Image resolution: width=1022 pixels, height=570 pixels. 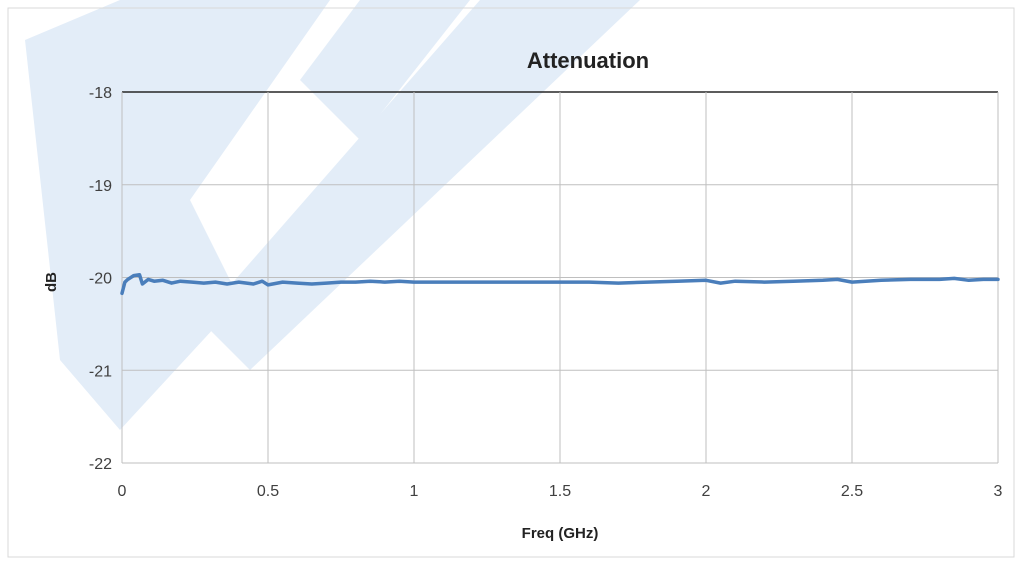 I want to click on y-tick-label: -18, so click(x=100, y=93).